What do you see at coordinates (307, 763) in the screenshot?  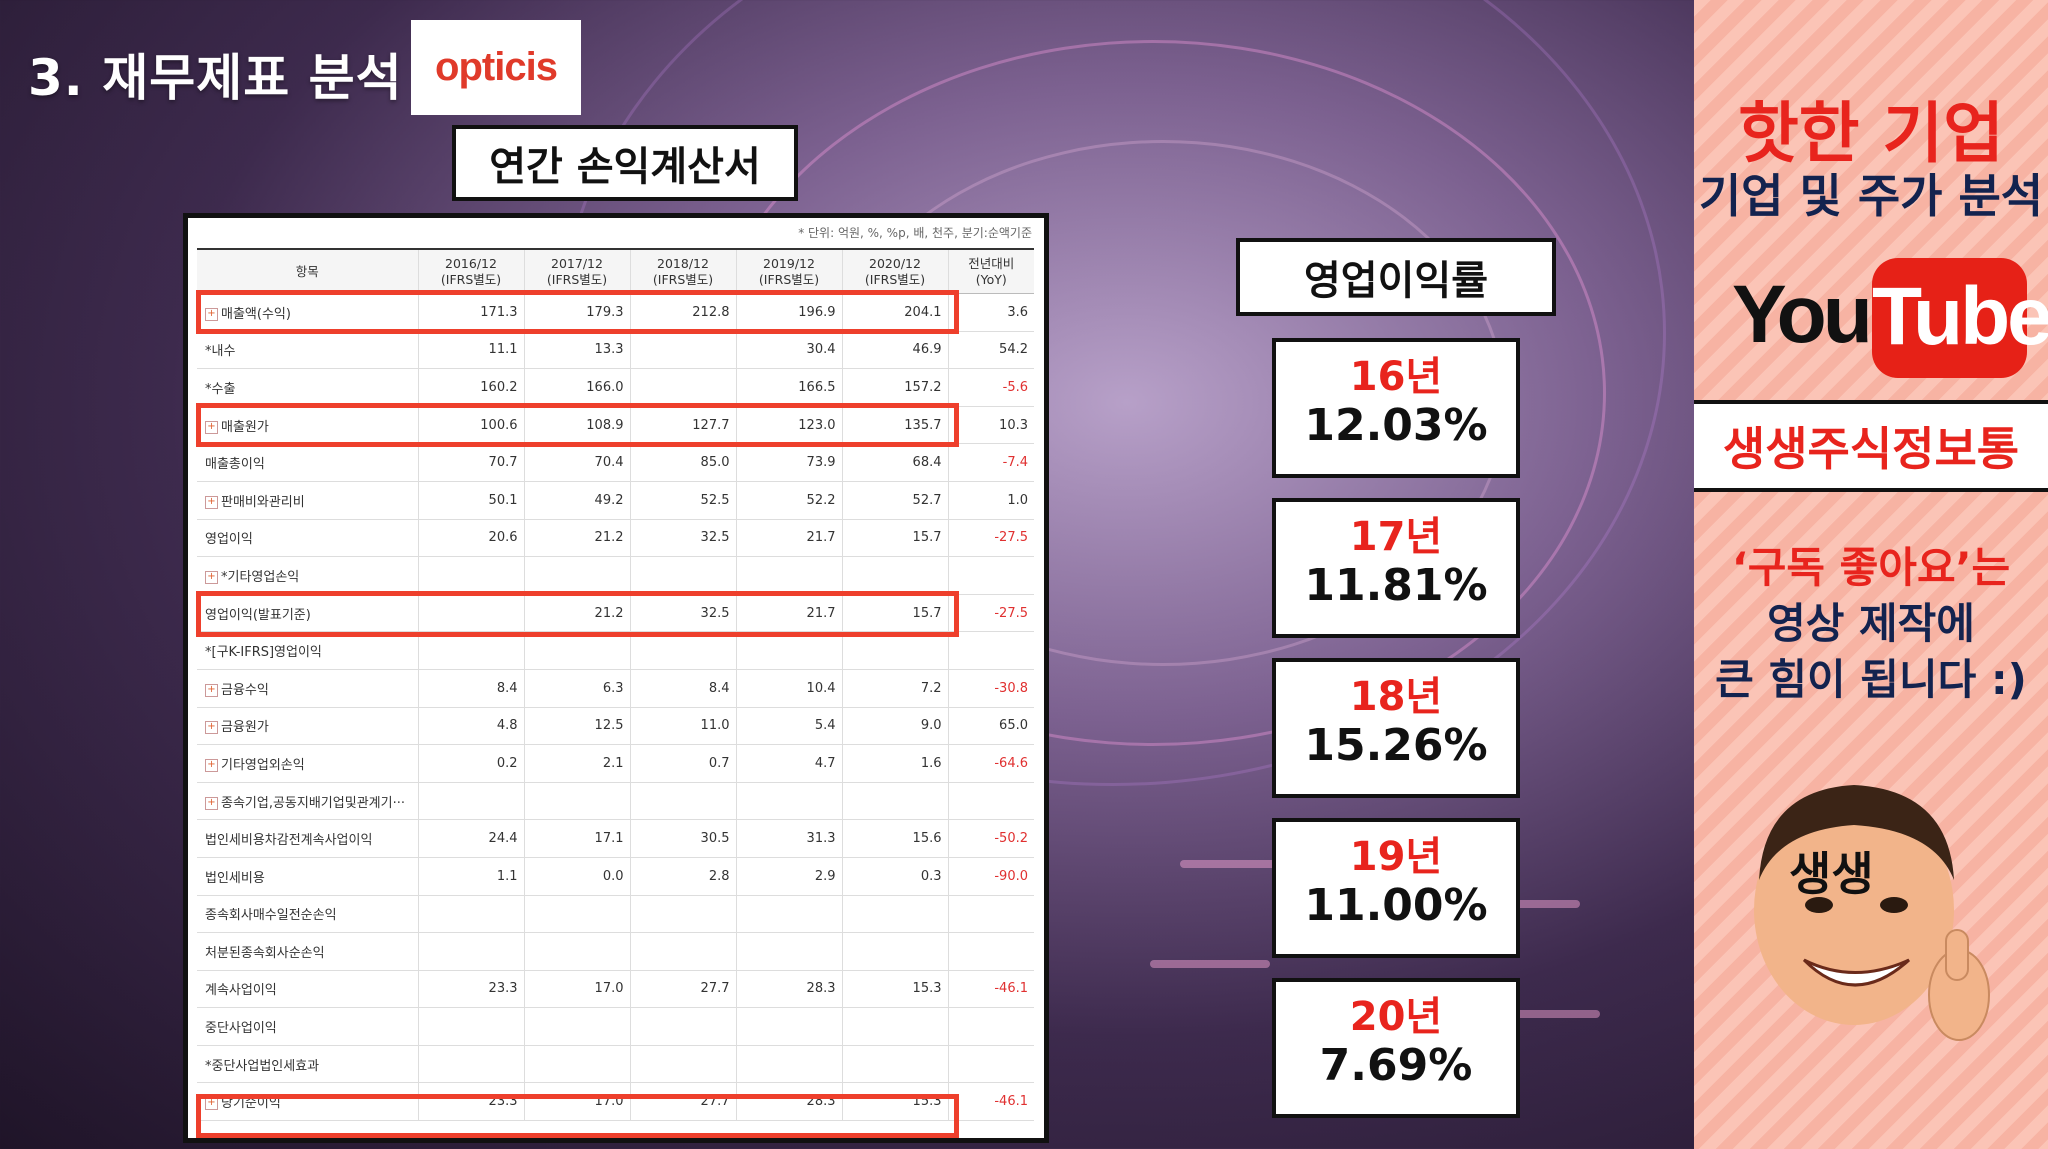 I see `row-label-cell: + 기타영업외손익` at bounding box center [307, 763].